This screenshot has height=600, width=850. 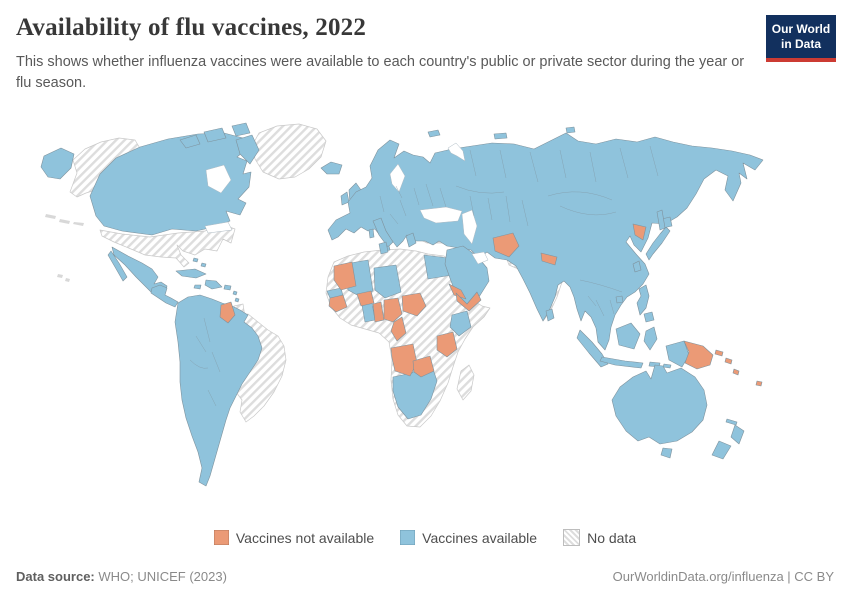 I want to click on country-sri-lanka, so click(x=550, y=315).